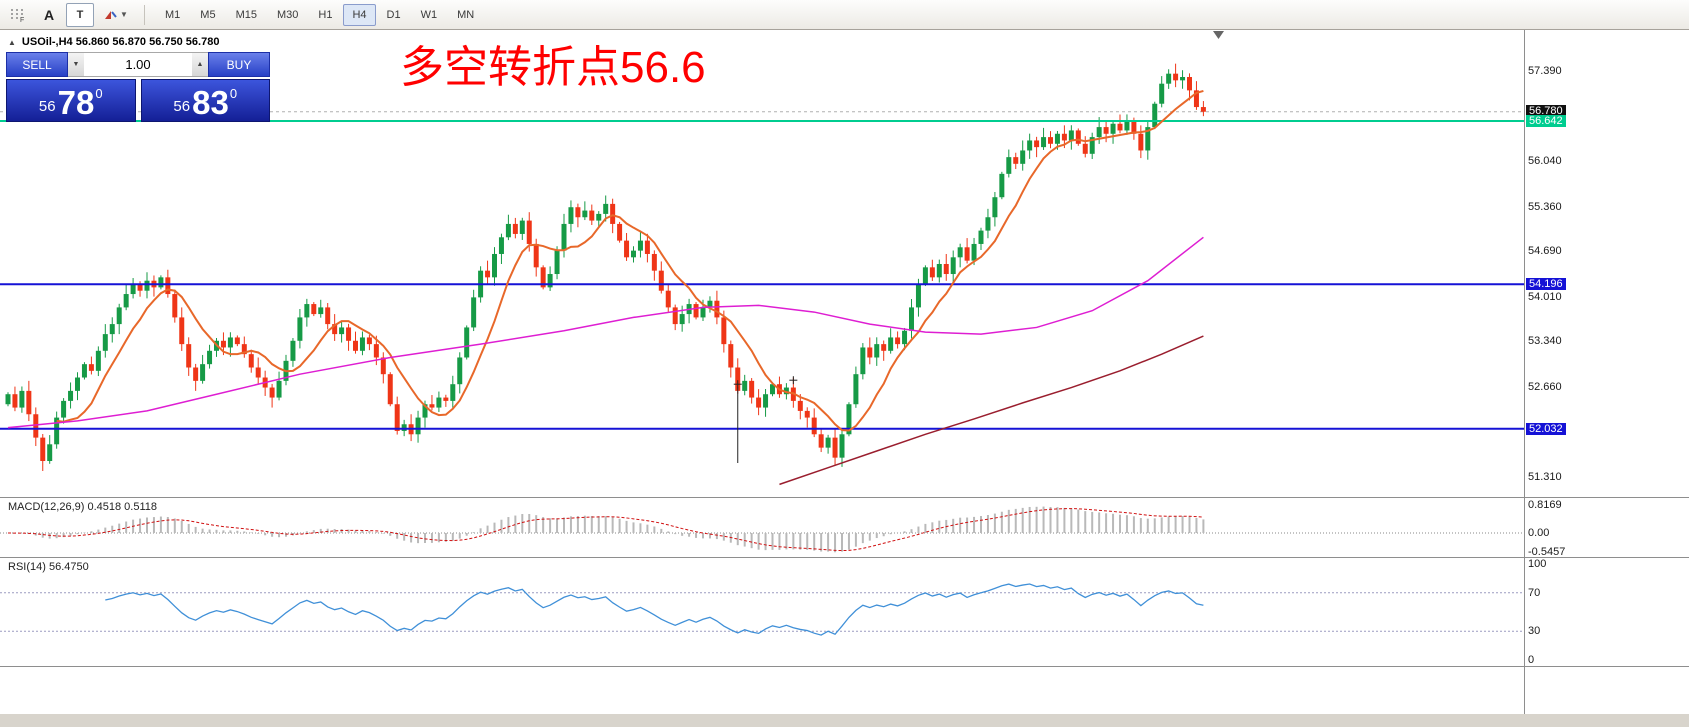  I want to click on dropdown-caret-icon: ▼, so click(124, 14).